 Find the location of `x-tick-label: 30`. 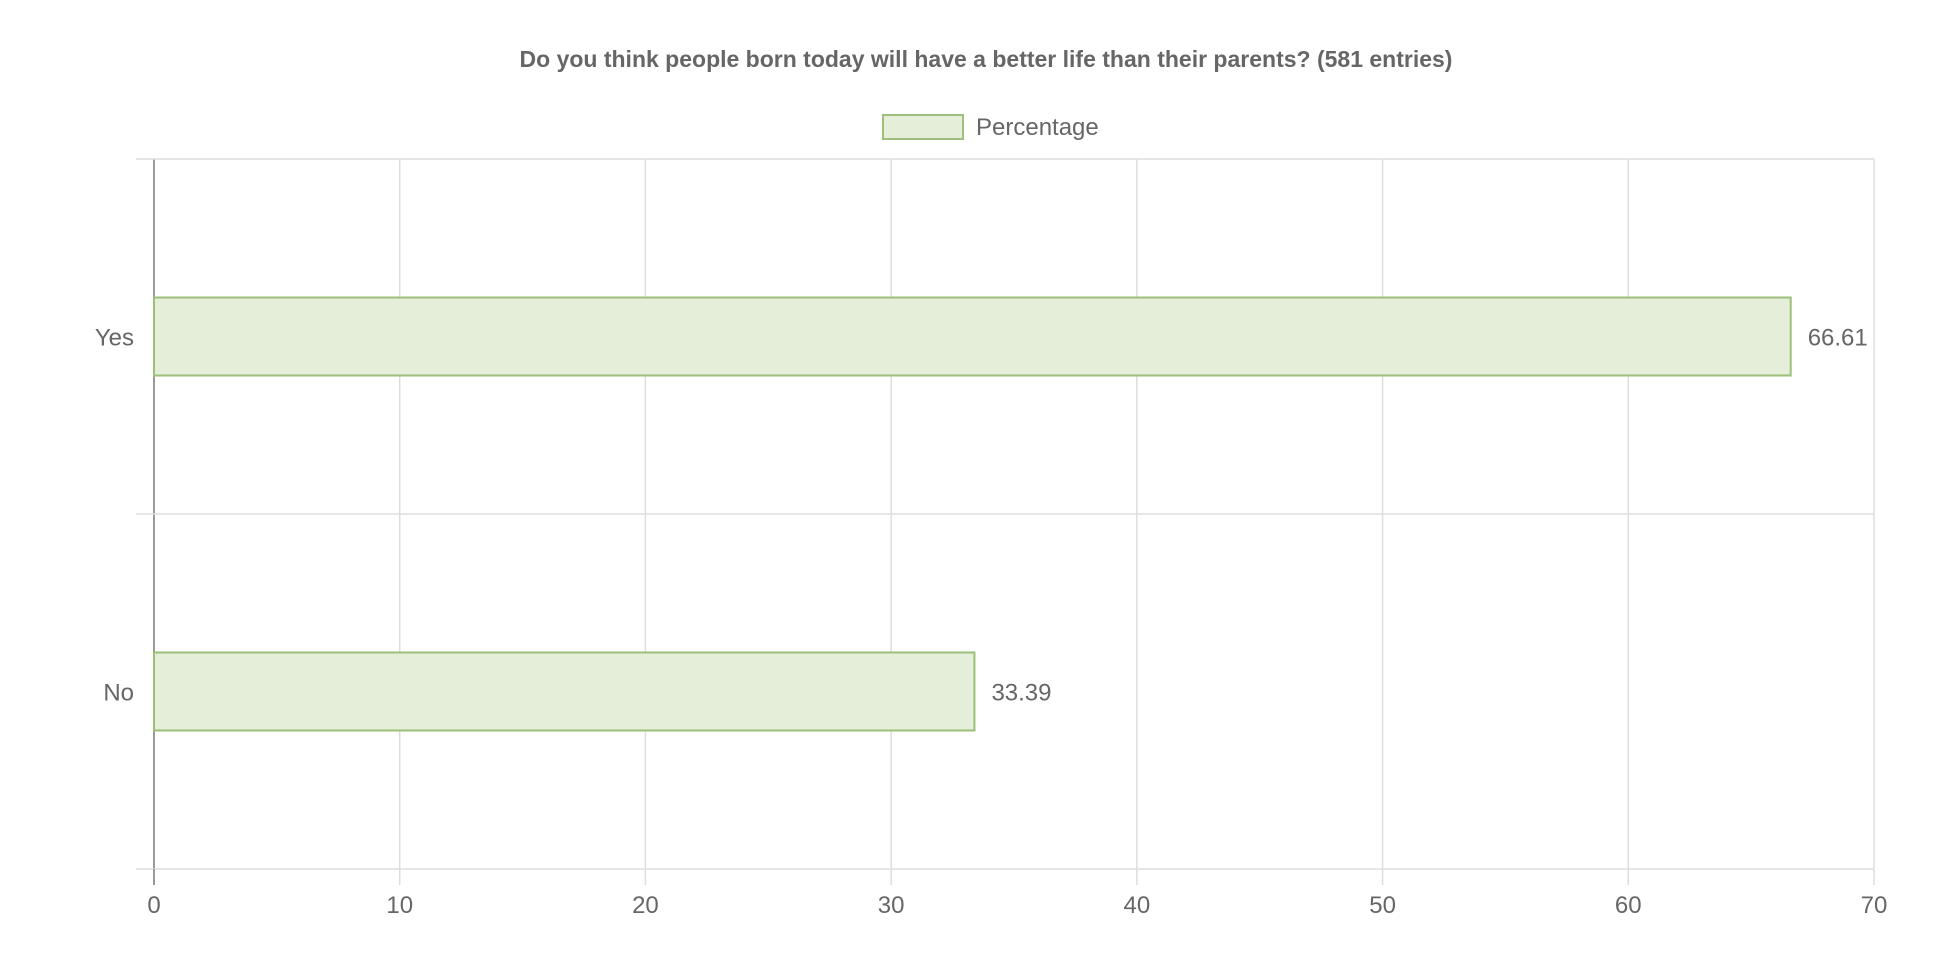

x-tick-label: 30 is located at coordinates (891, 905).